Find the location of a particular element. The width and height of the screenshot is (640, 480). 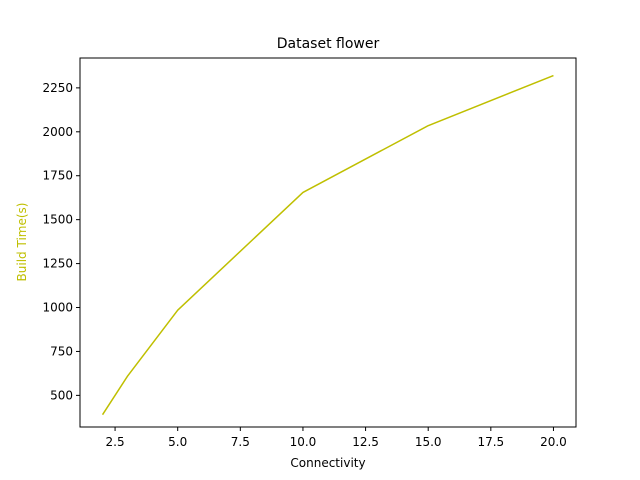

y-axis-label: Build Time(s) is located at coordinates (22, 242).